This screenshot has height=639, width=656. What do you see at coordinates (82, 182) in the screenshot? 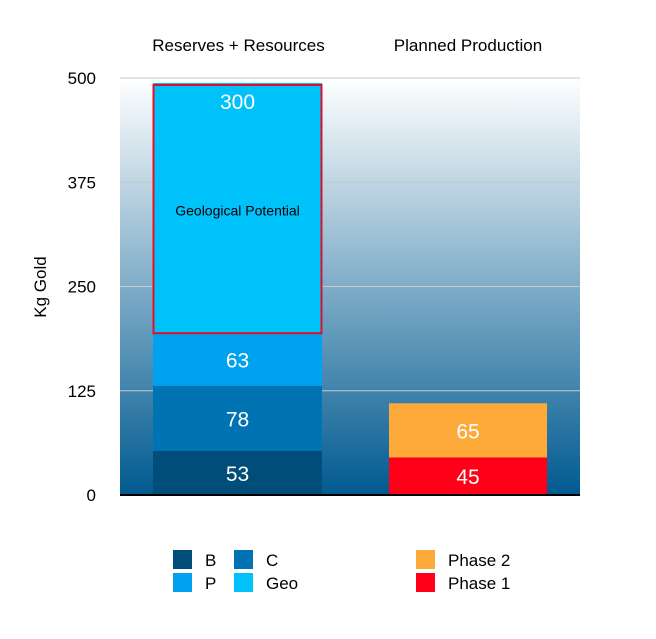
I see `y-tick-label: 375` at bounding box center [82, 182].